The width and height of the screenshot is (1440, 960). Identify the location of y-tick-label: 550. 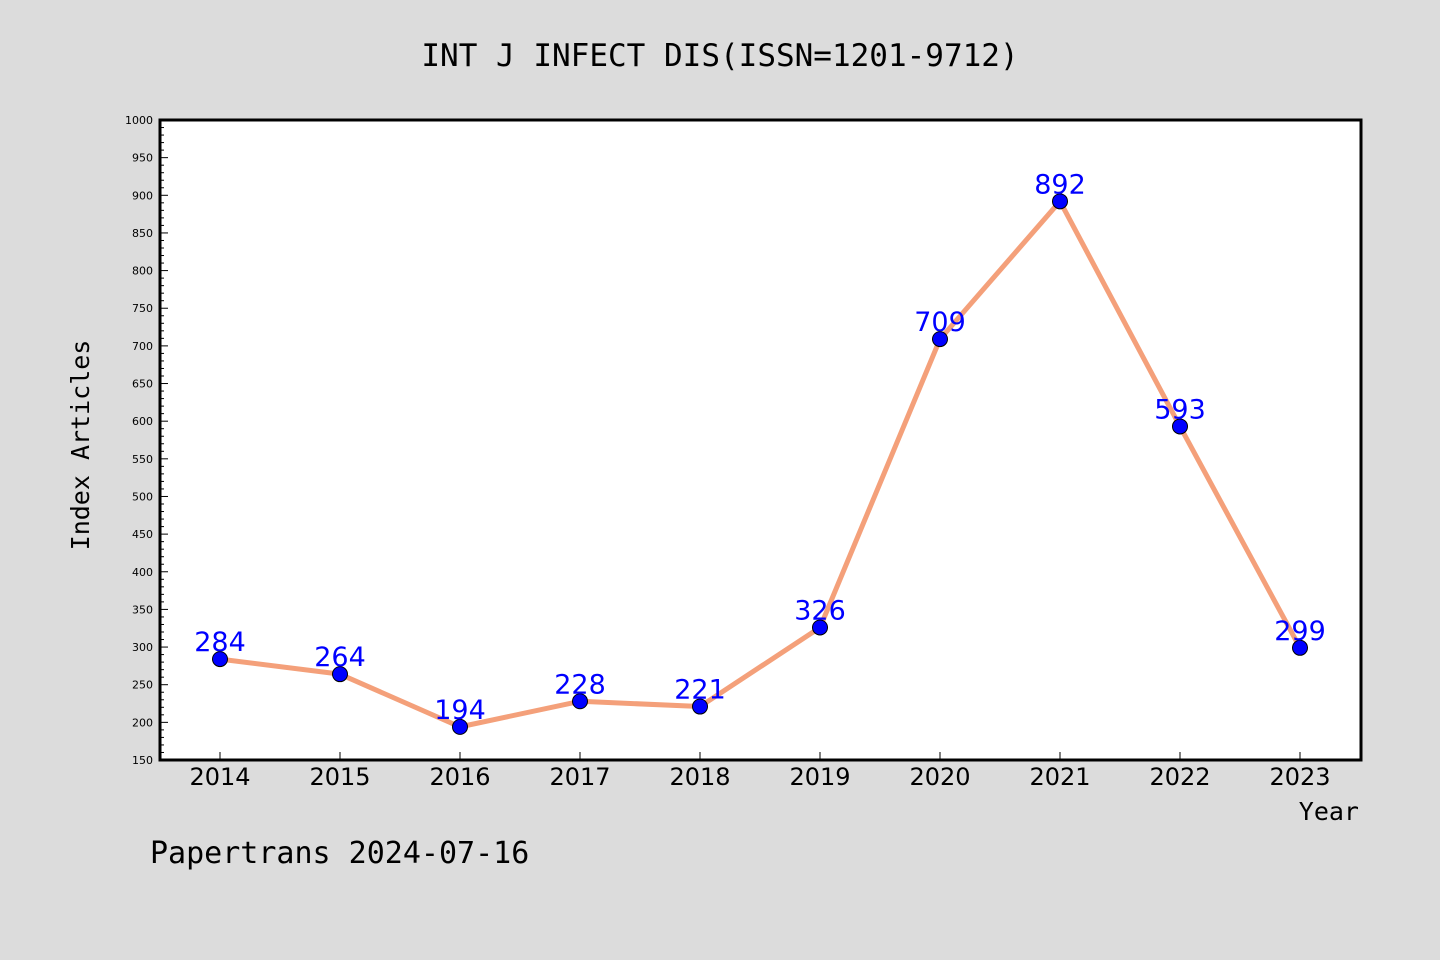
(142, 459).